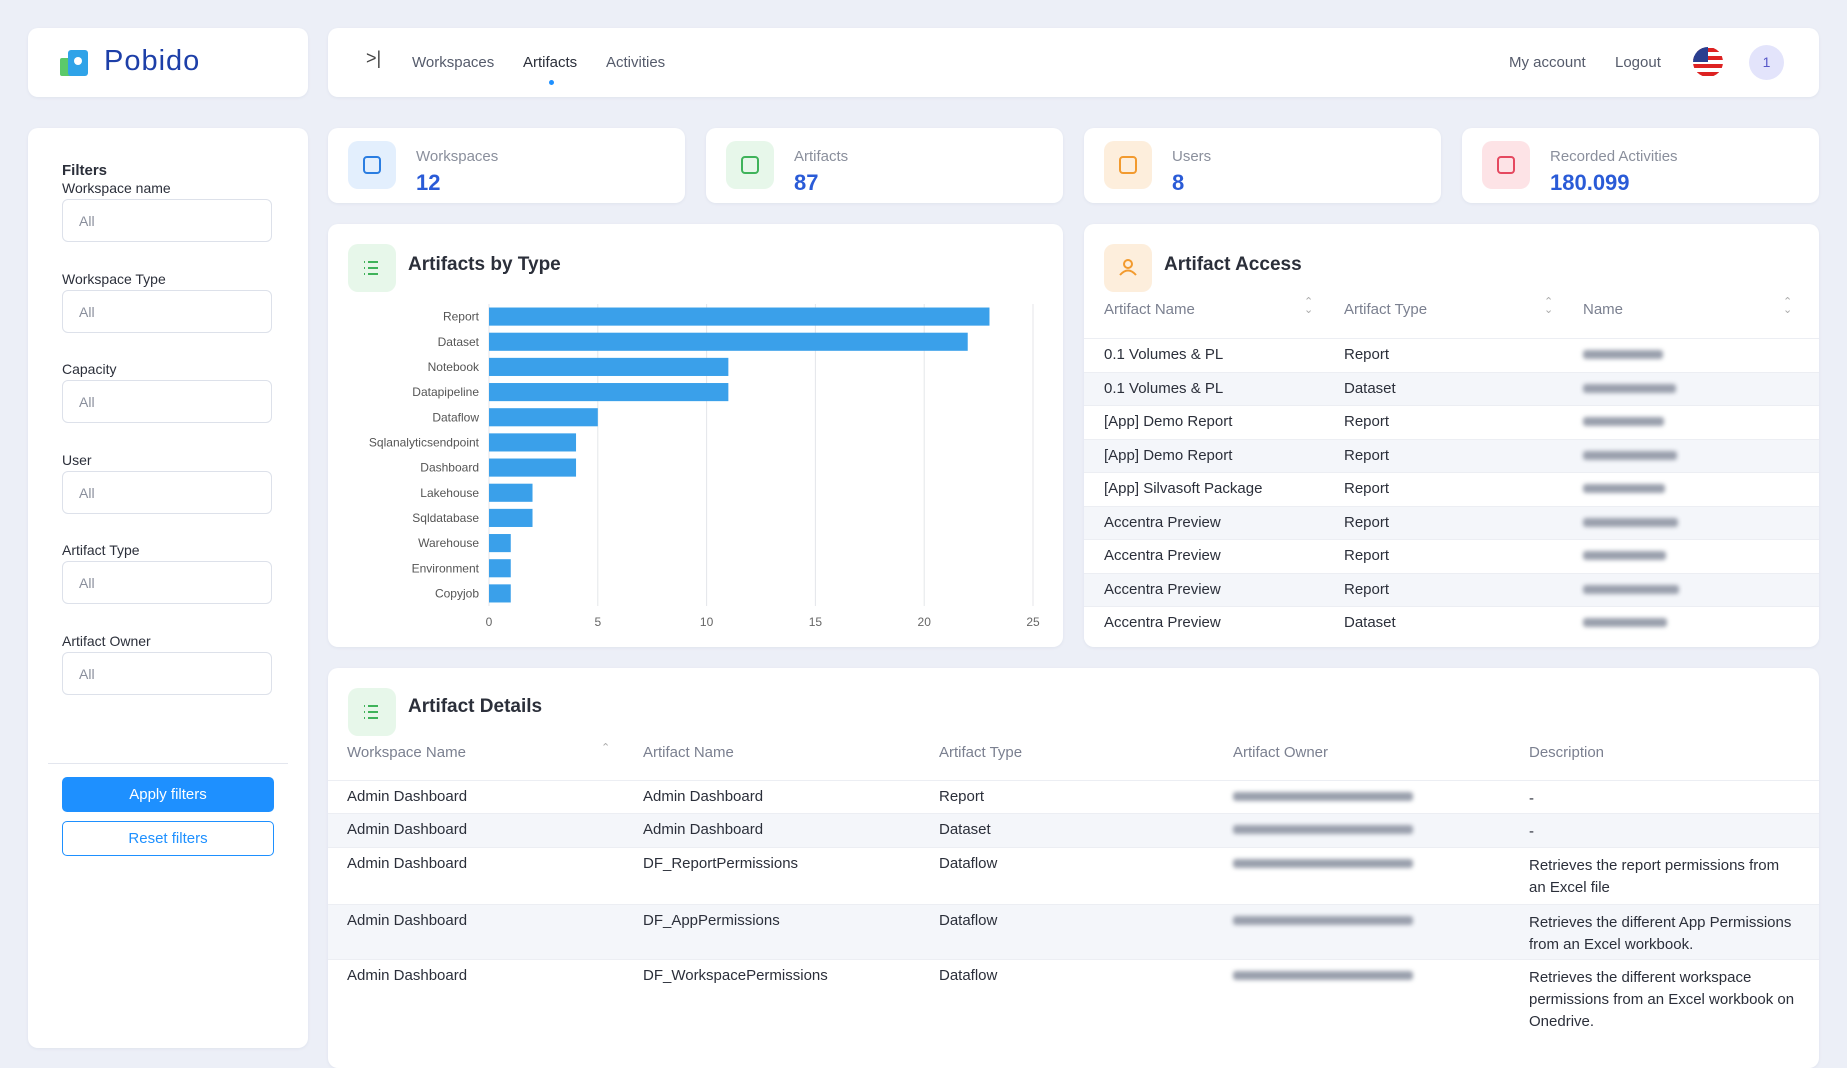  What do you see at coordinates (484, 264) in the screenshot?
I see `chart-title: Artifacts by Type` at bounding box center [484, 264].